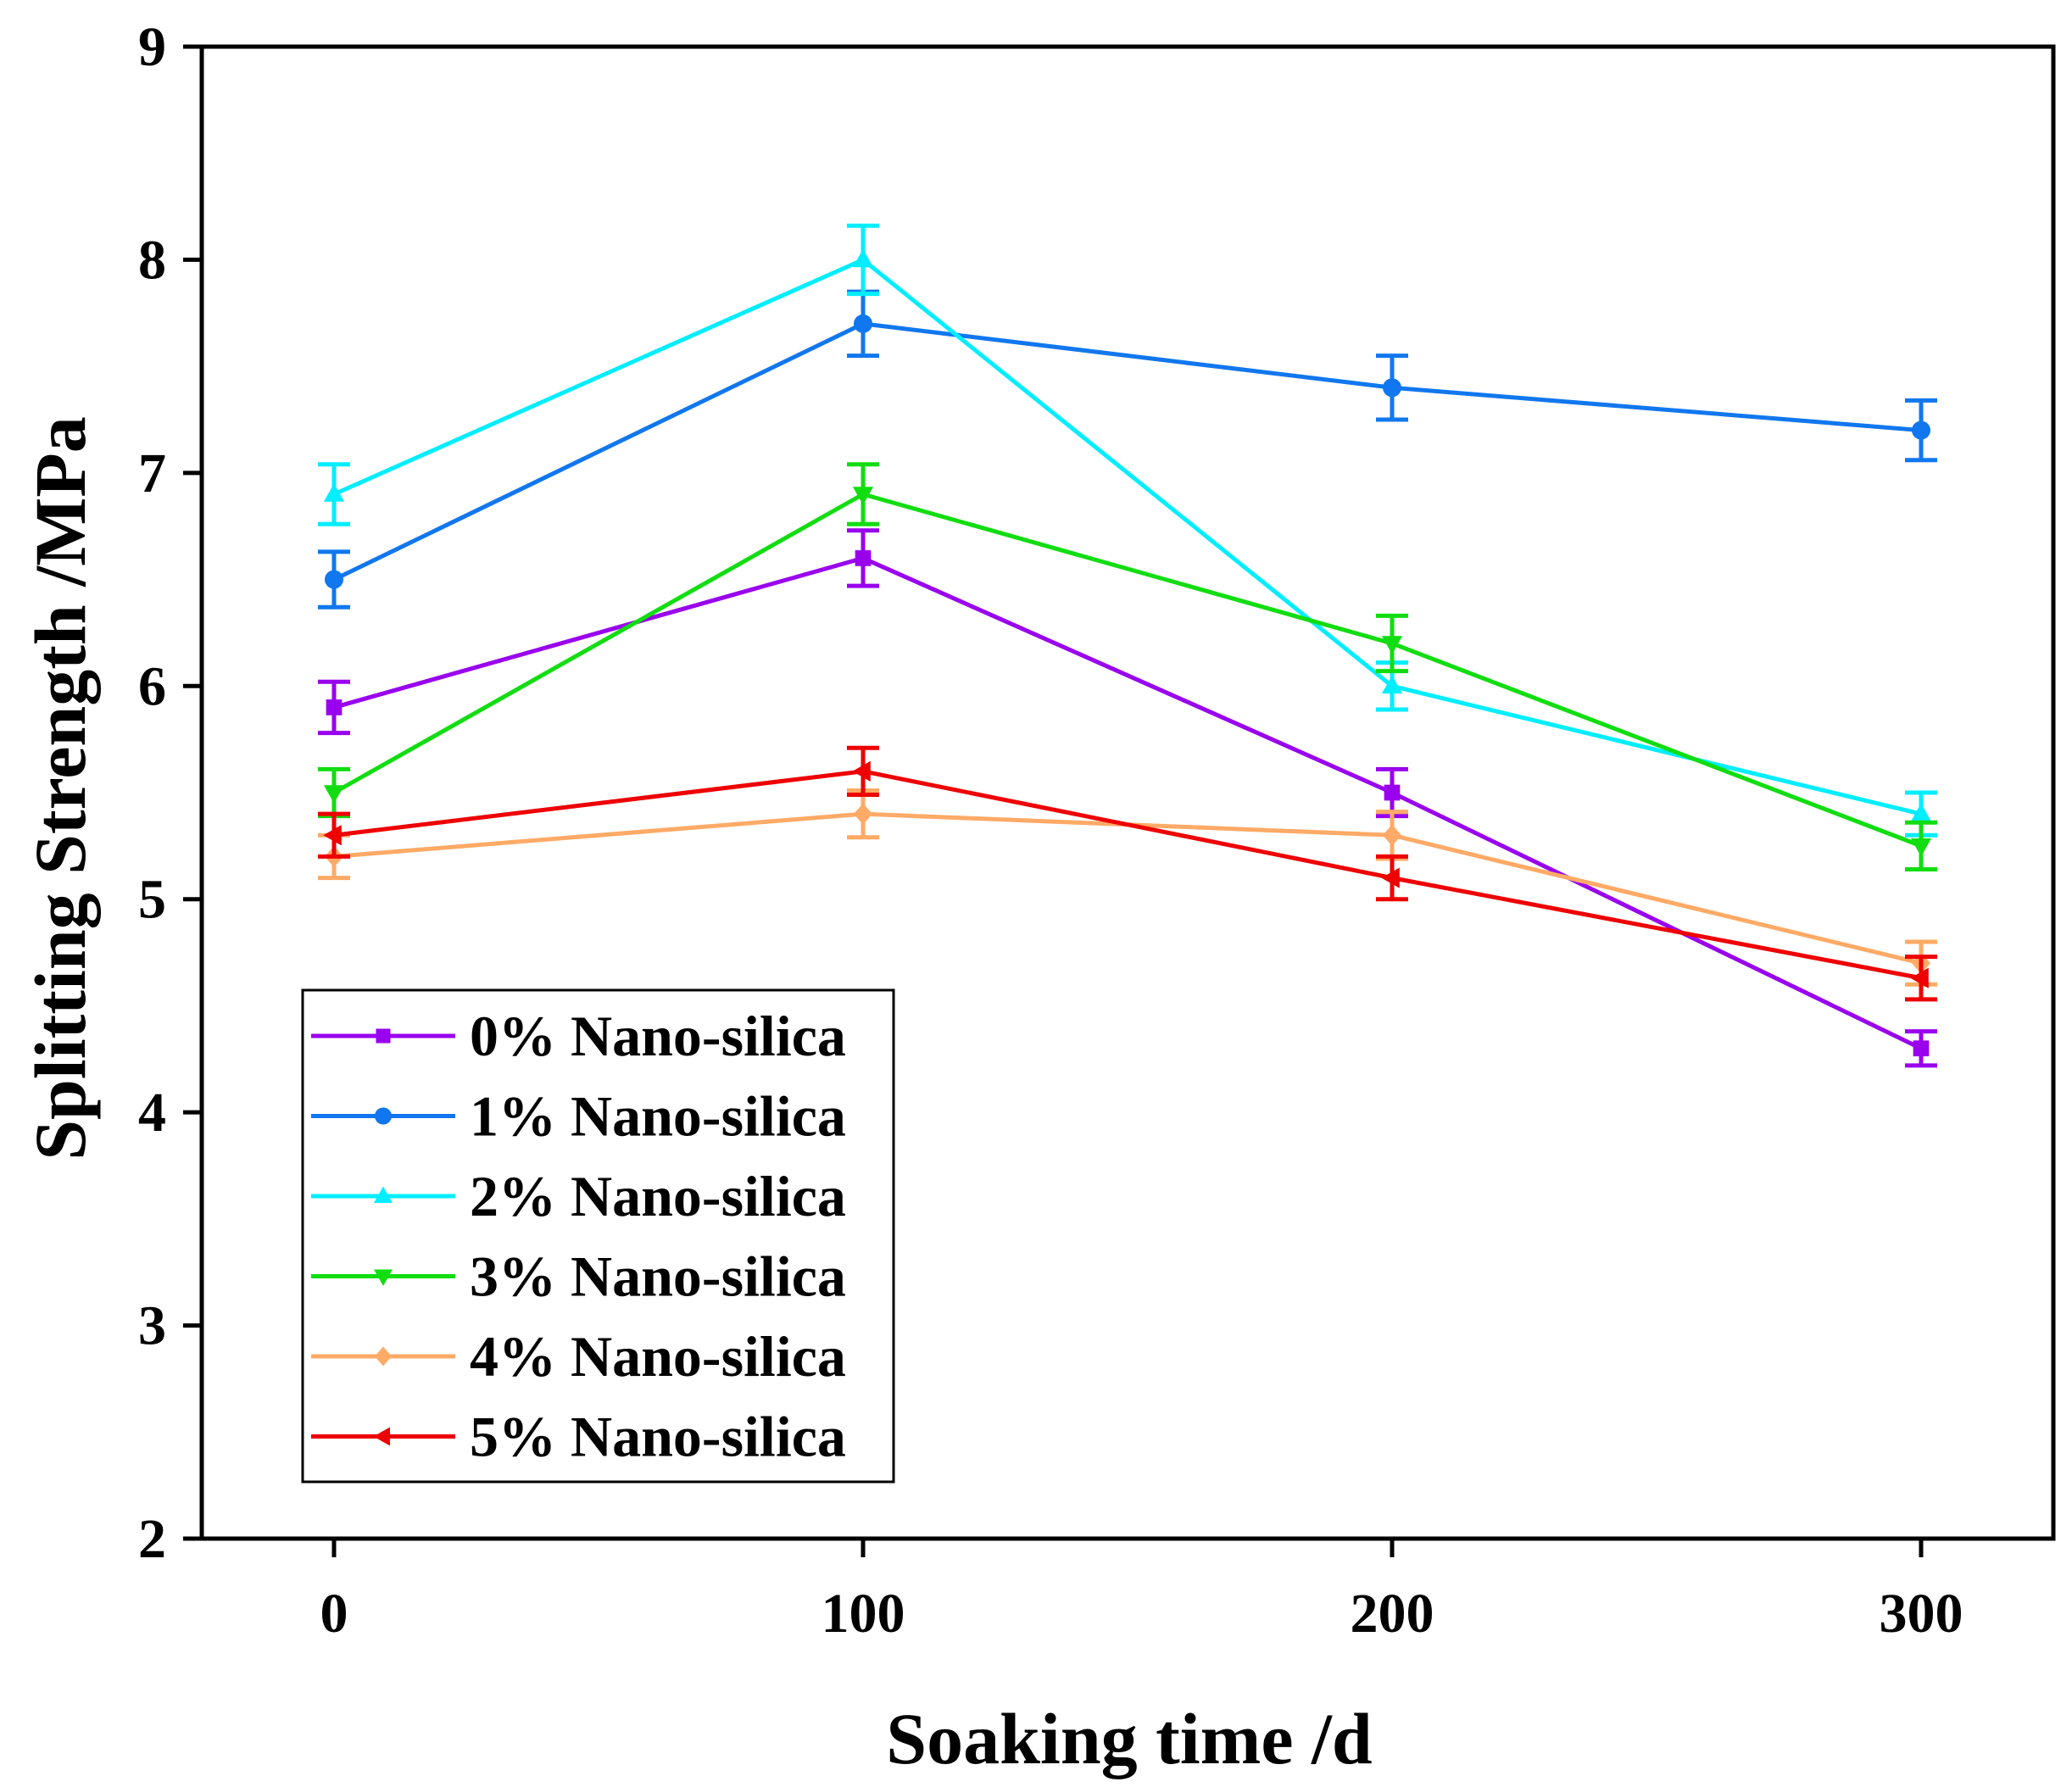 This screenshot has height=1787, width=2072. What do you see at coordinates (658, 1196) in the screenshot?
I see `legend-label: 2% Nano-silica` at bounding box center [658, 1196].